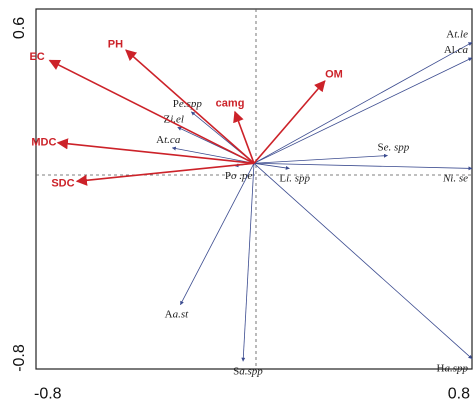  I want to click on species-label: At.ca, so click(168, 140).